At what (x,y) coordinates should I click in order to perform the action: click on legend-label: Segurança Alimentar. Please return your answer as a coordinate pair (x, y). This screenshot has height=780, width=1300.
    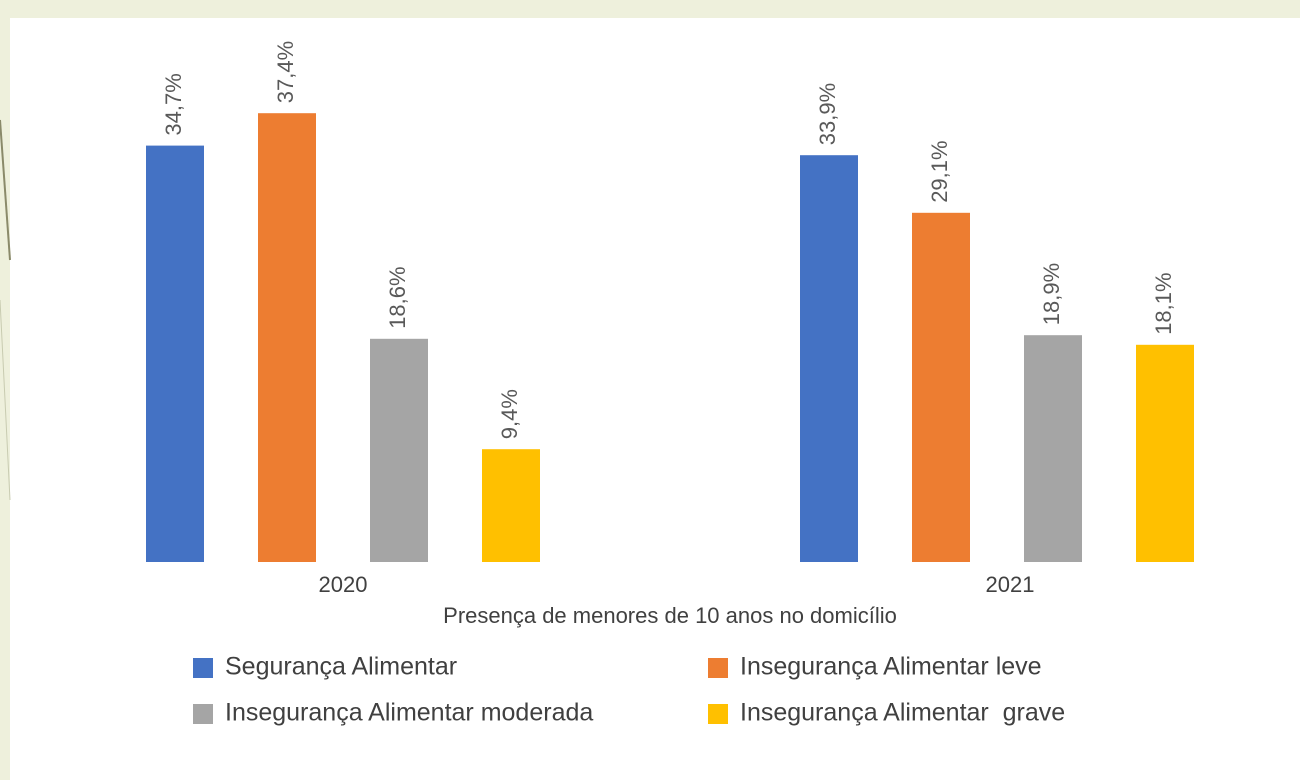
    Looking at the image, I should click on (341, 667).